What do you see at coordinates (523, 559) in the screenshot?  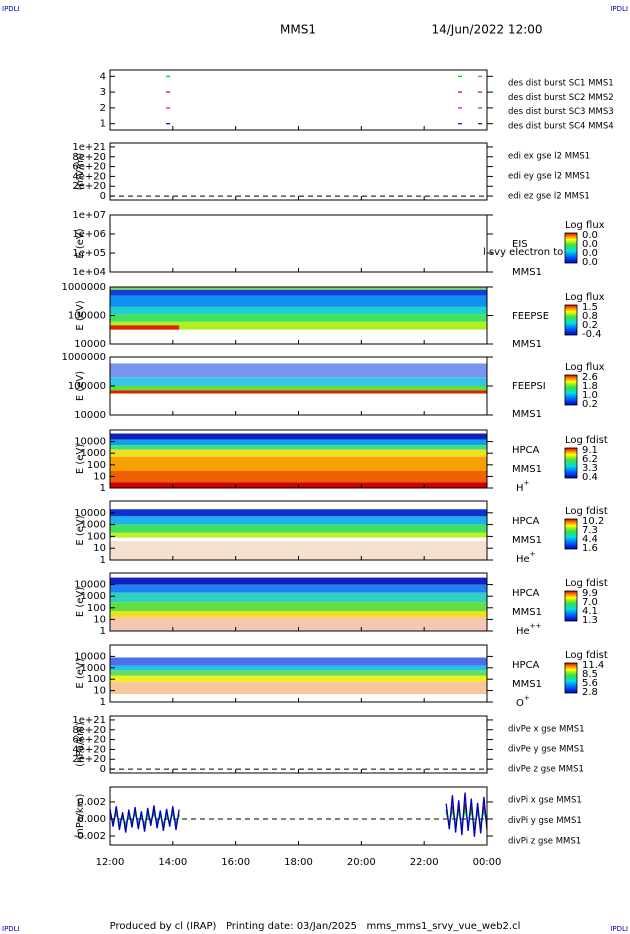 I see `ion-species: He` at bounding box center [523, 559].